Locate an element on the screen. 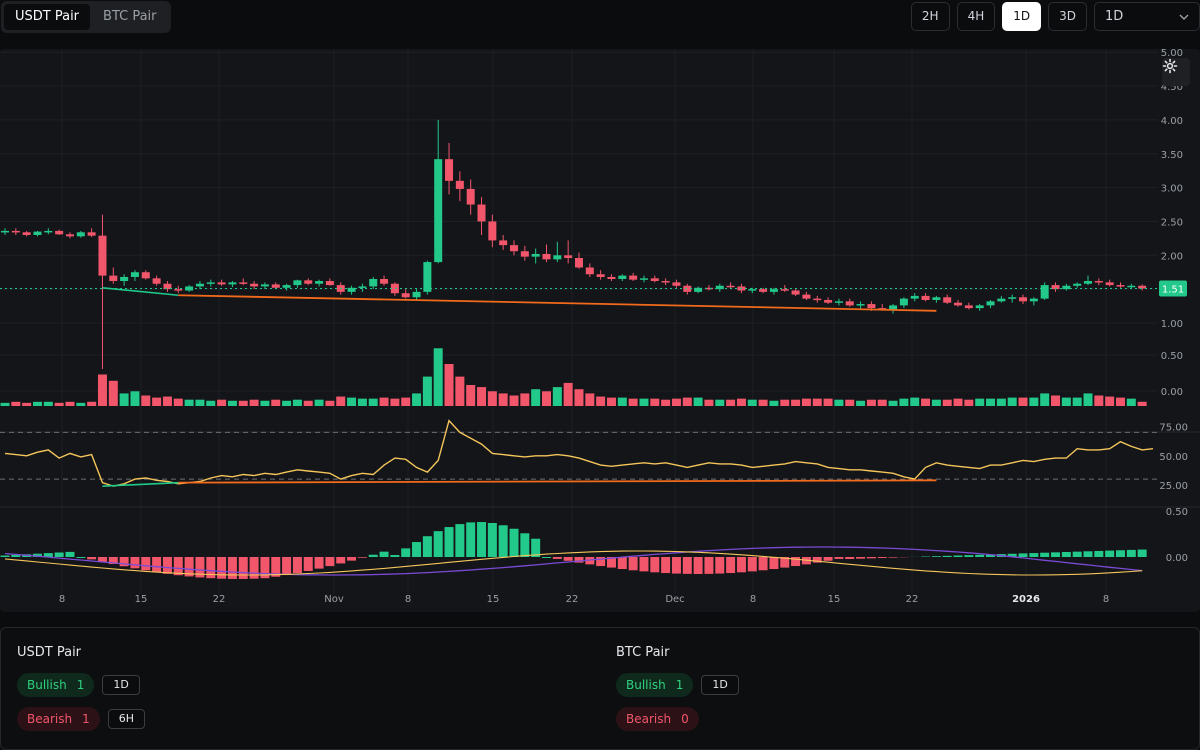  timeframe-4h-button: 4H is located at coordinates (976, 16).